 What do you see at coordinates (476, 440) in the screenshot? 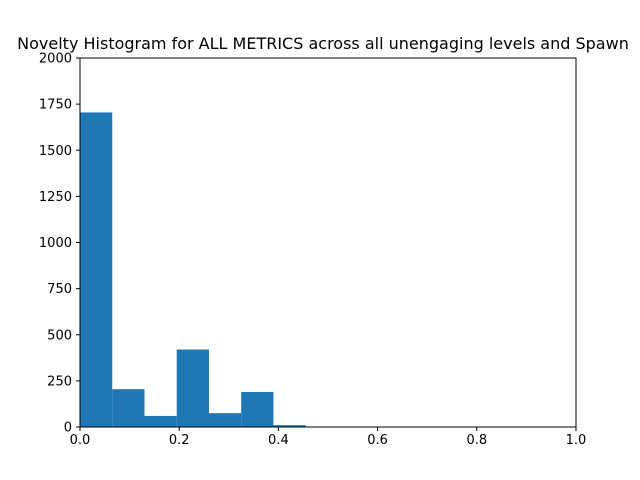
I see `x-tick-label-4: 0.8` at bounding box center [476, 440].